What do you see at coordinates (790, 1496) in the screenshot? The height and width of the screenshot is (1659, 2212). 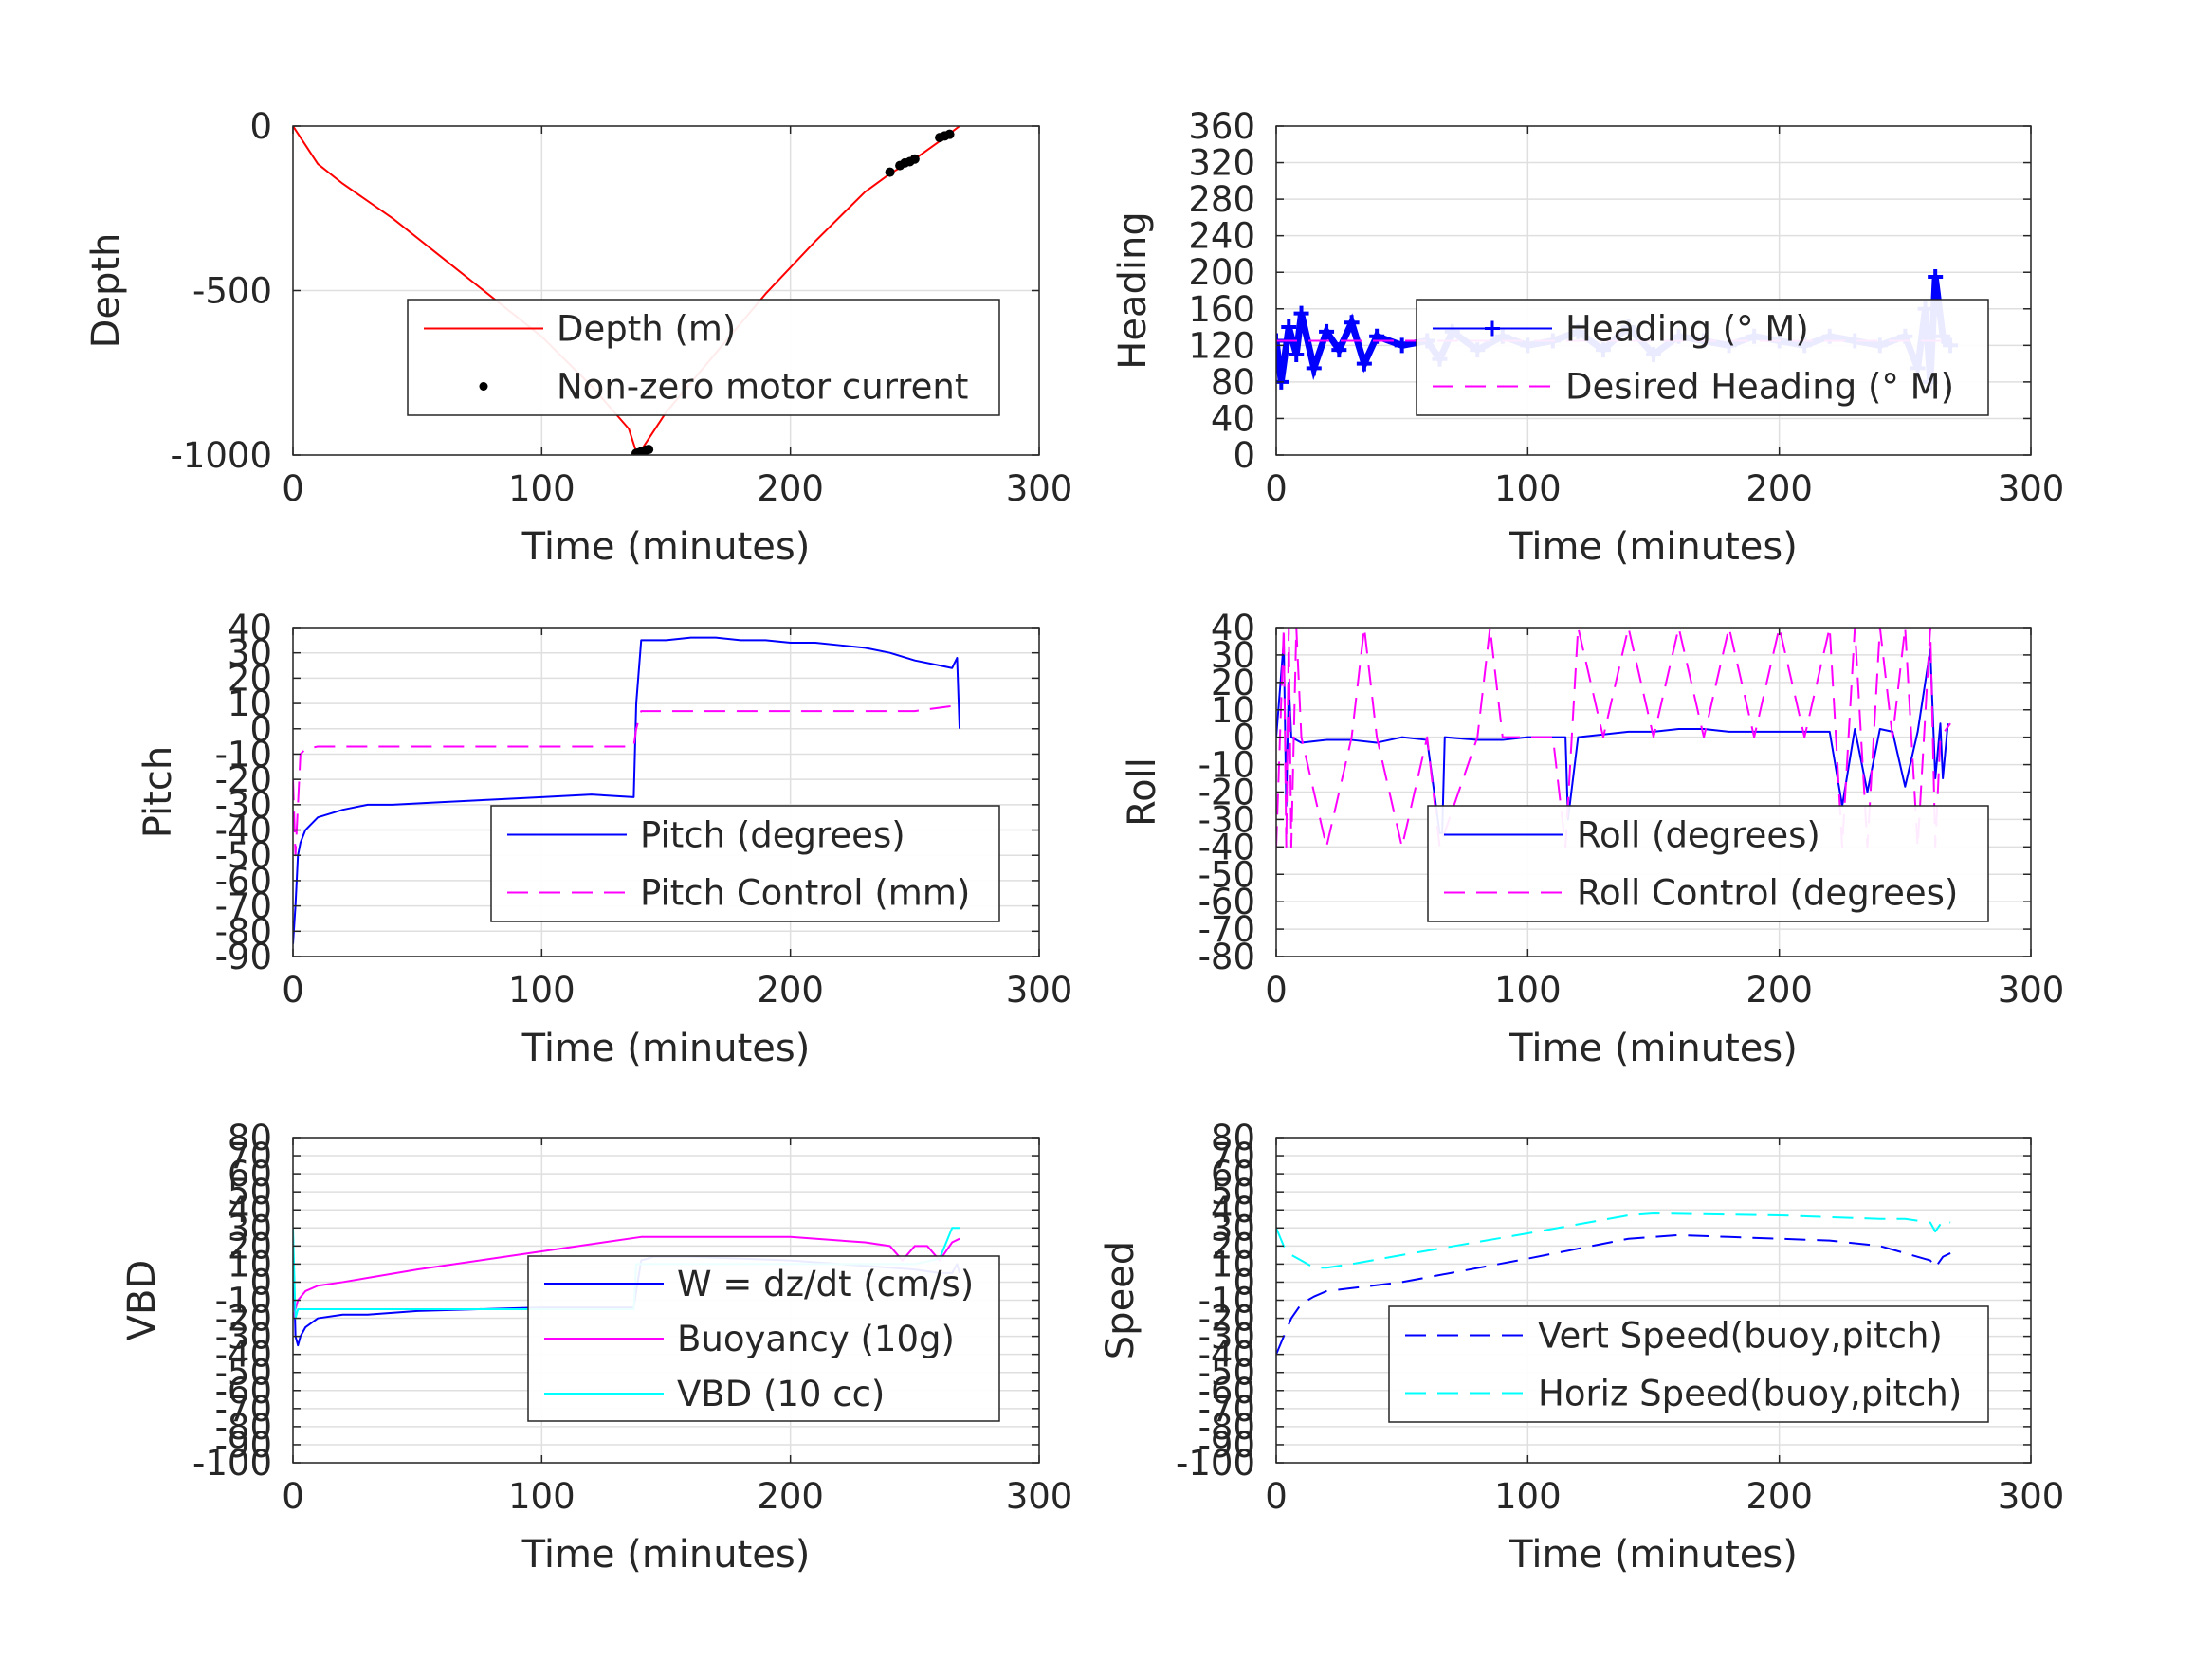 I see `vbd-x-tick-label: 200` at bounding box center [790, 1496].